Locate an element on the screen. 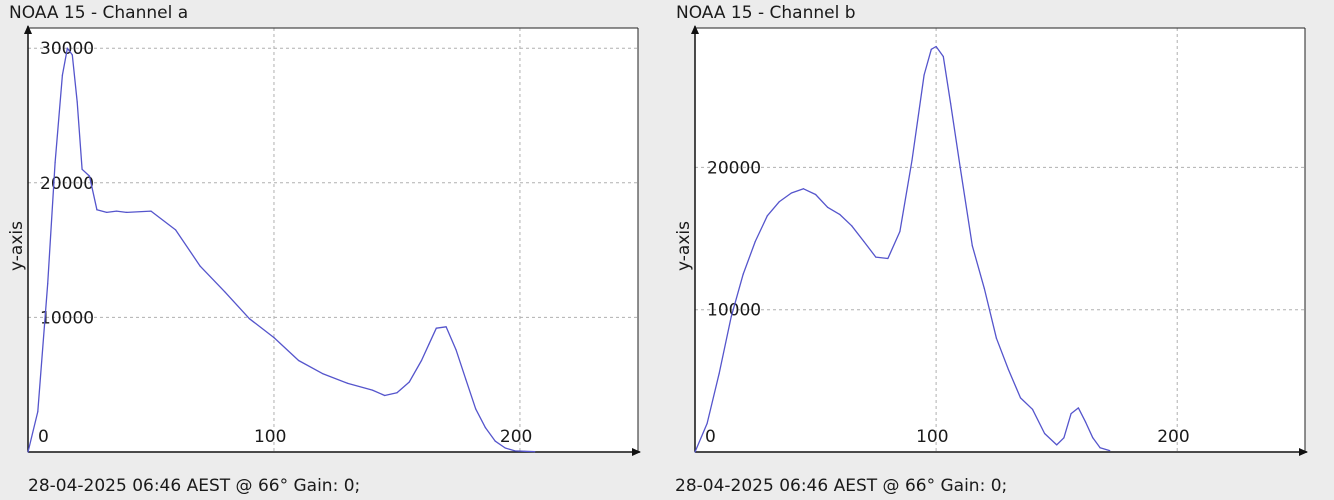  x-tick-label: 100 is located at coordinates (932, 437).